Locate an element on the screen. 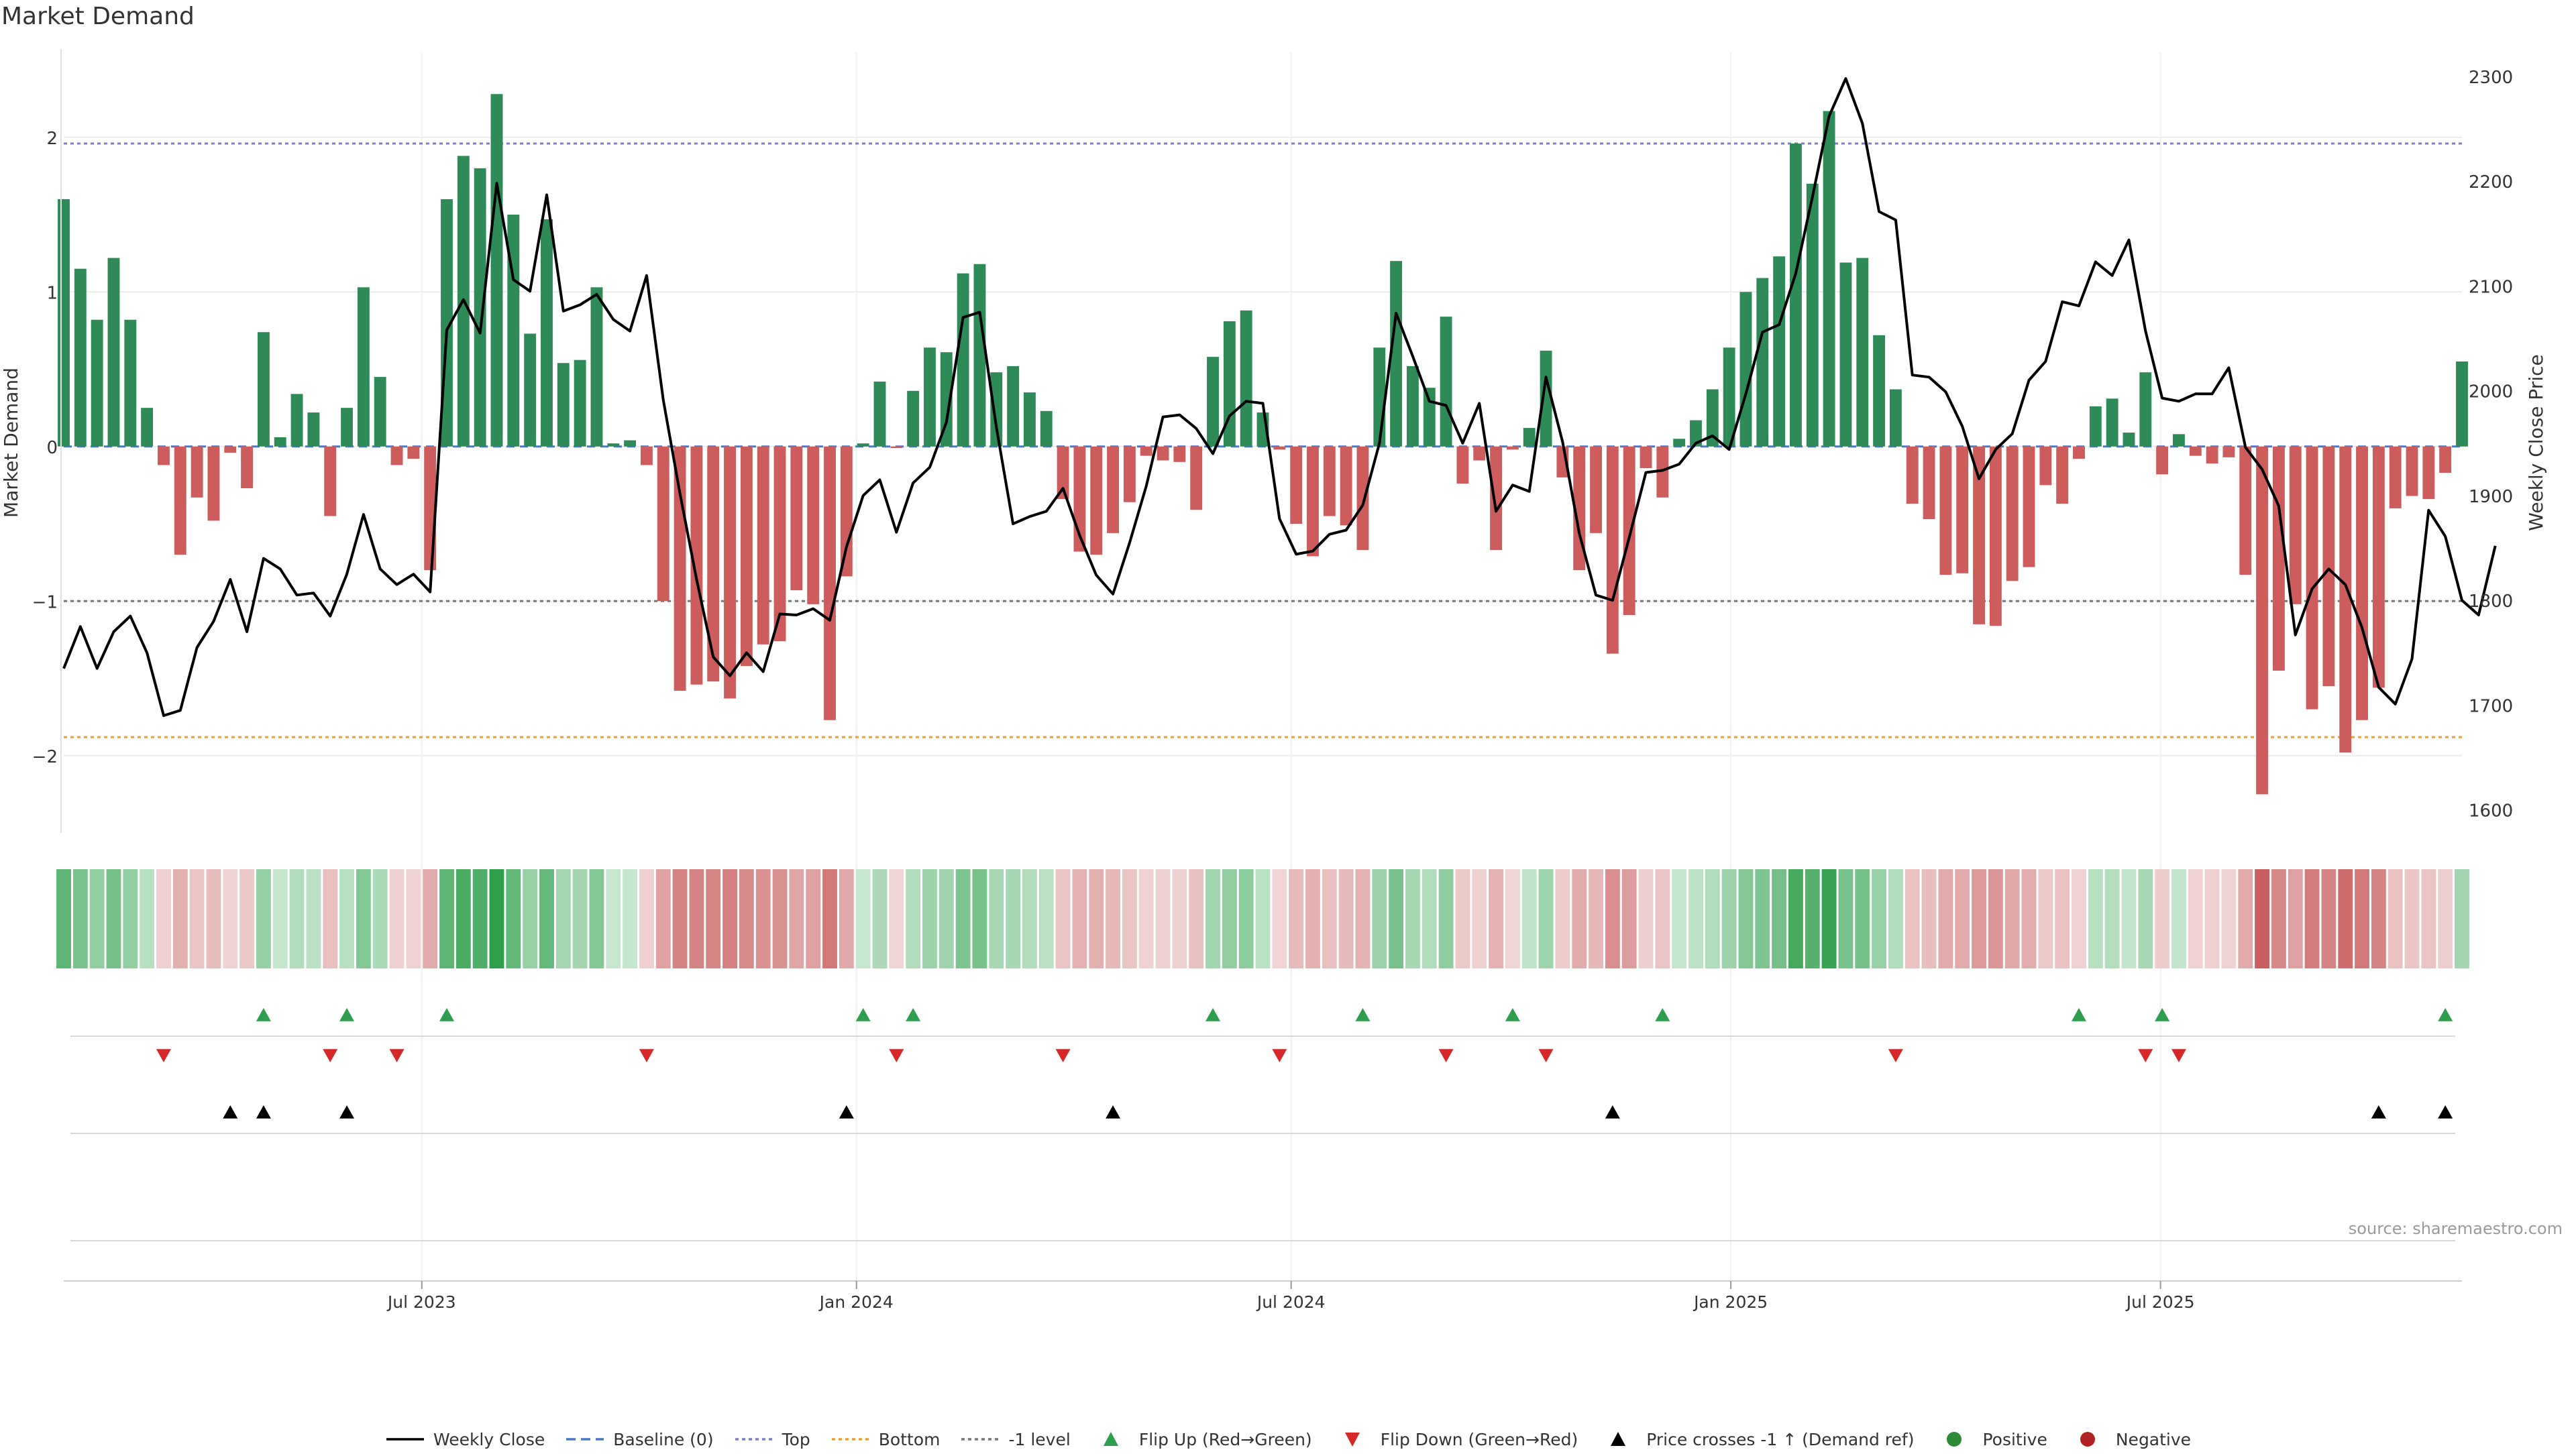  dot-icon is located at coordinates (754, 1439).